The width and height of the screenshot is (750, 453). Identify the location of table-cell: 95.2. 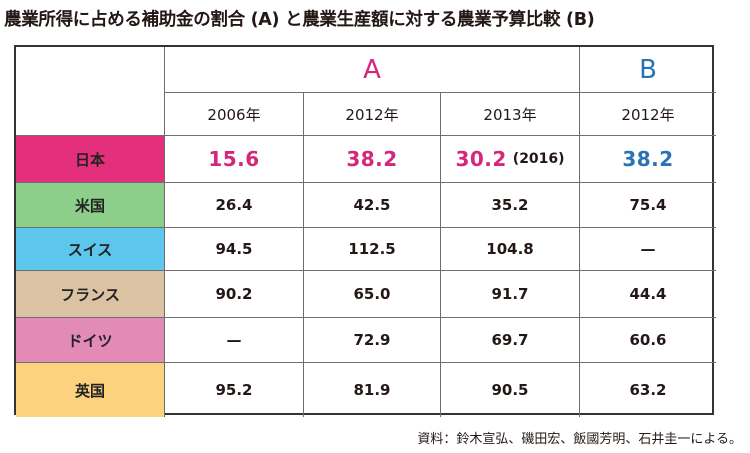
(234, 390).